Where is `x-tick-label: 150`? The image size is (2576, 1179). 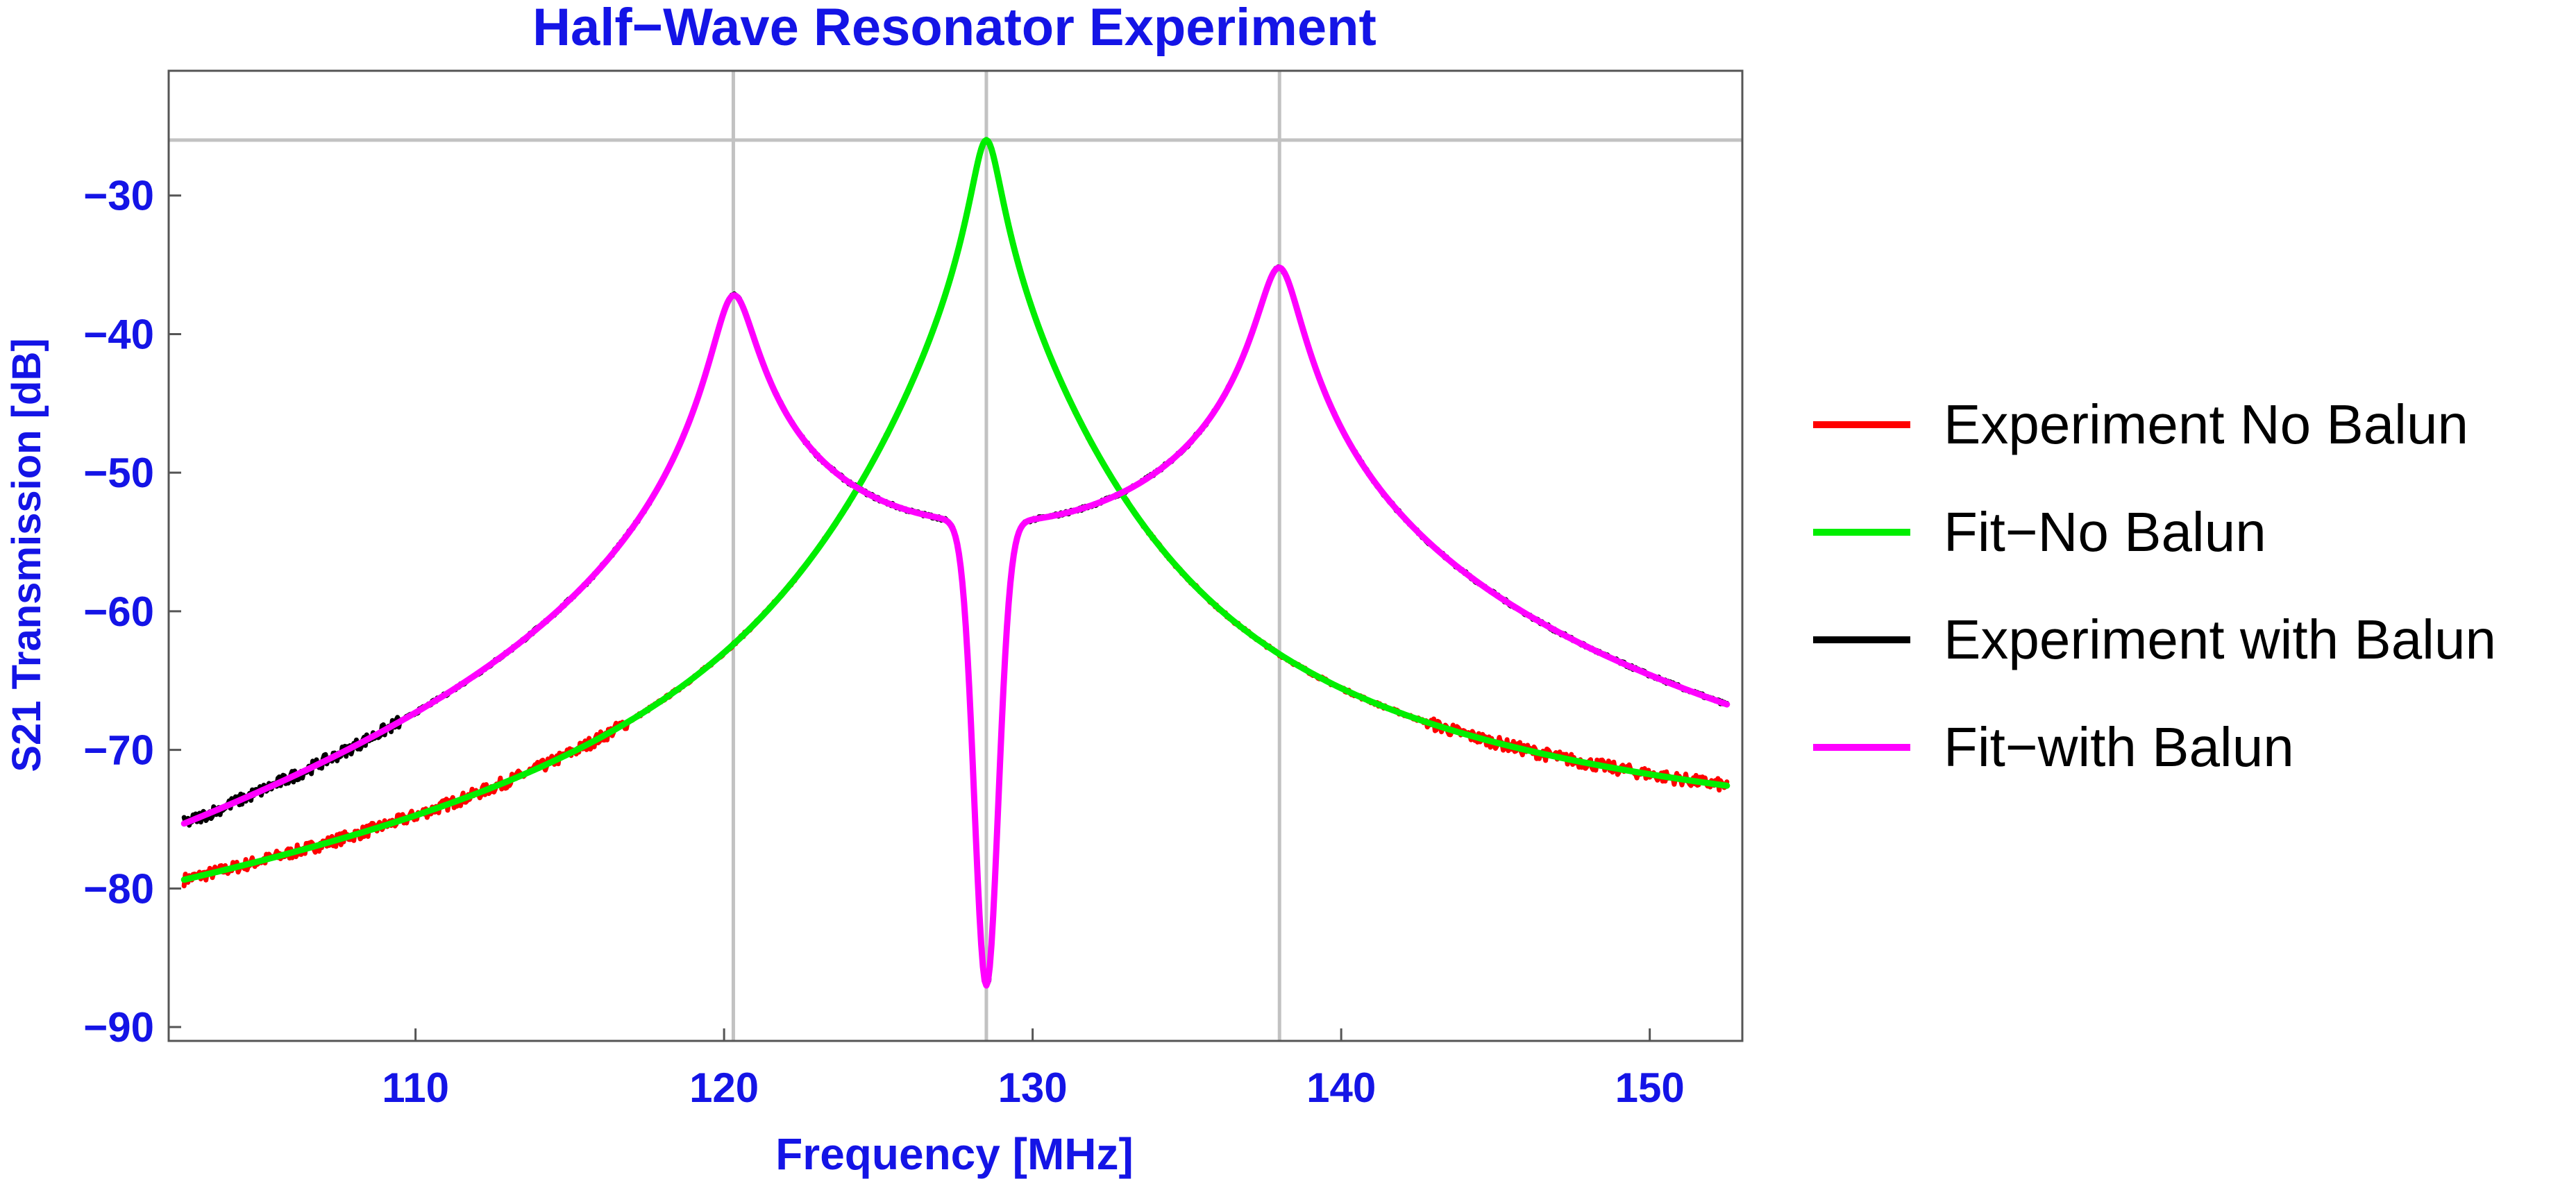 x-tick-label: 150 is located at coordinates (1650, 1088).